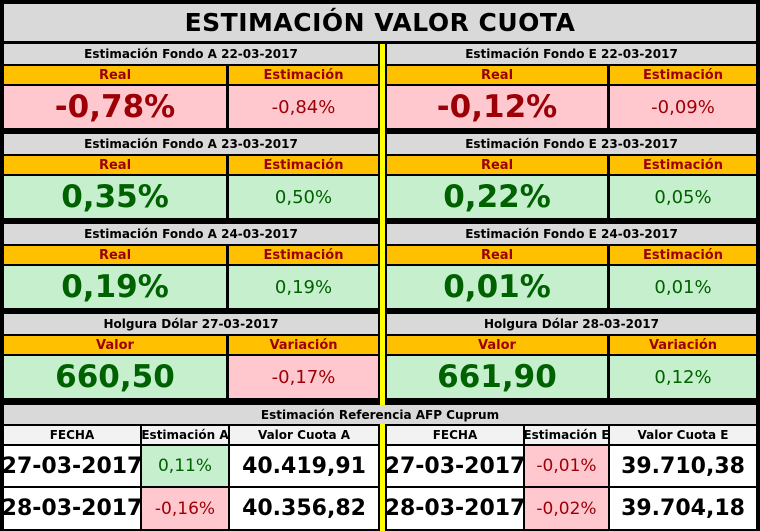 Image resolution: width=760 pixels, height=531 pixels. Describe the element at coordinates (566, 435) in the screenshot. I see `col-header-estimacion-e: Estimación E` at that location.